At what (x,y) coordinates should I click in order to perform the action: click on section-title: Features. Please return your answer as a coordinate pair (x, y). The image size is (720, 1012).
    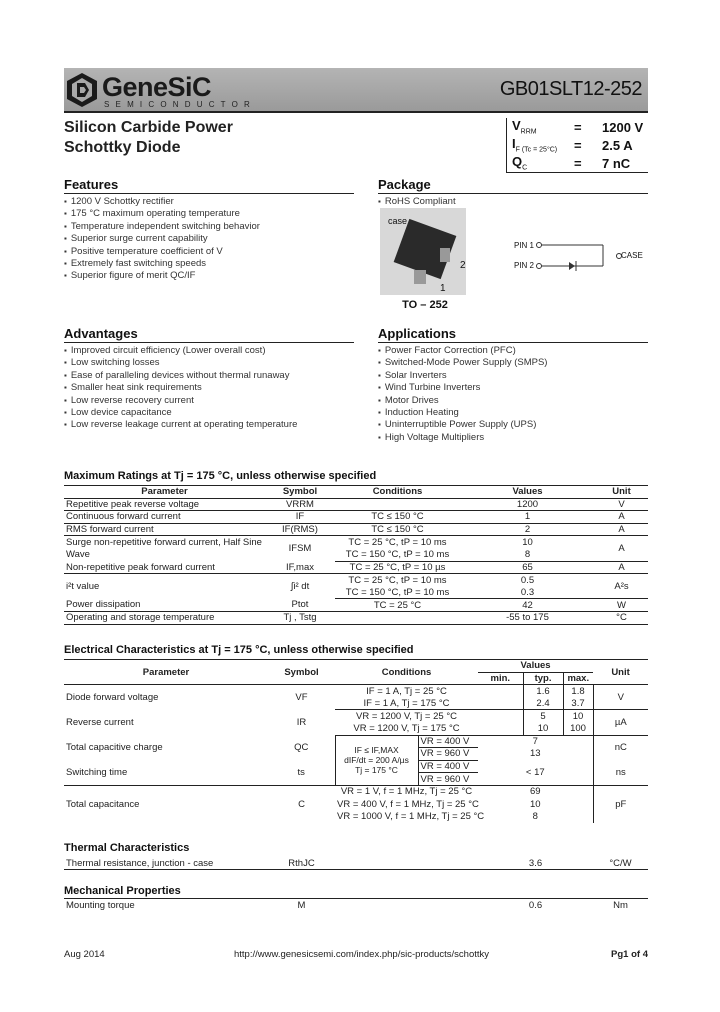
    Looking at the image, I should click on (209, 185).